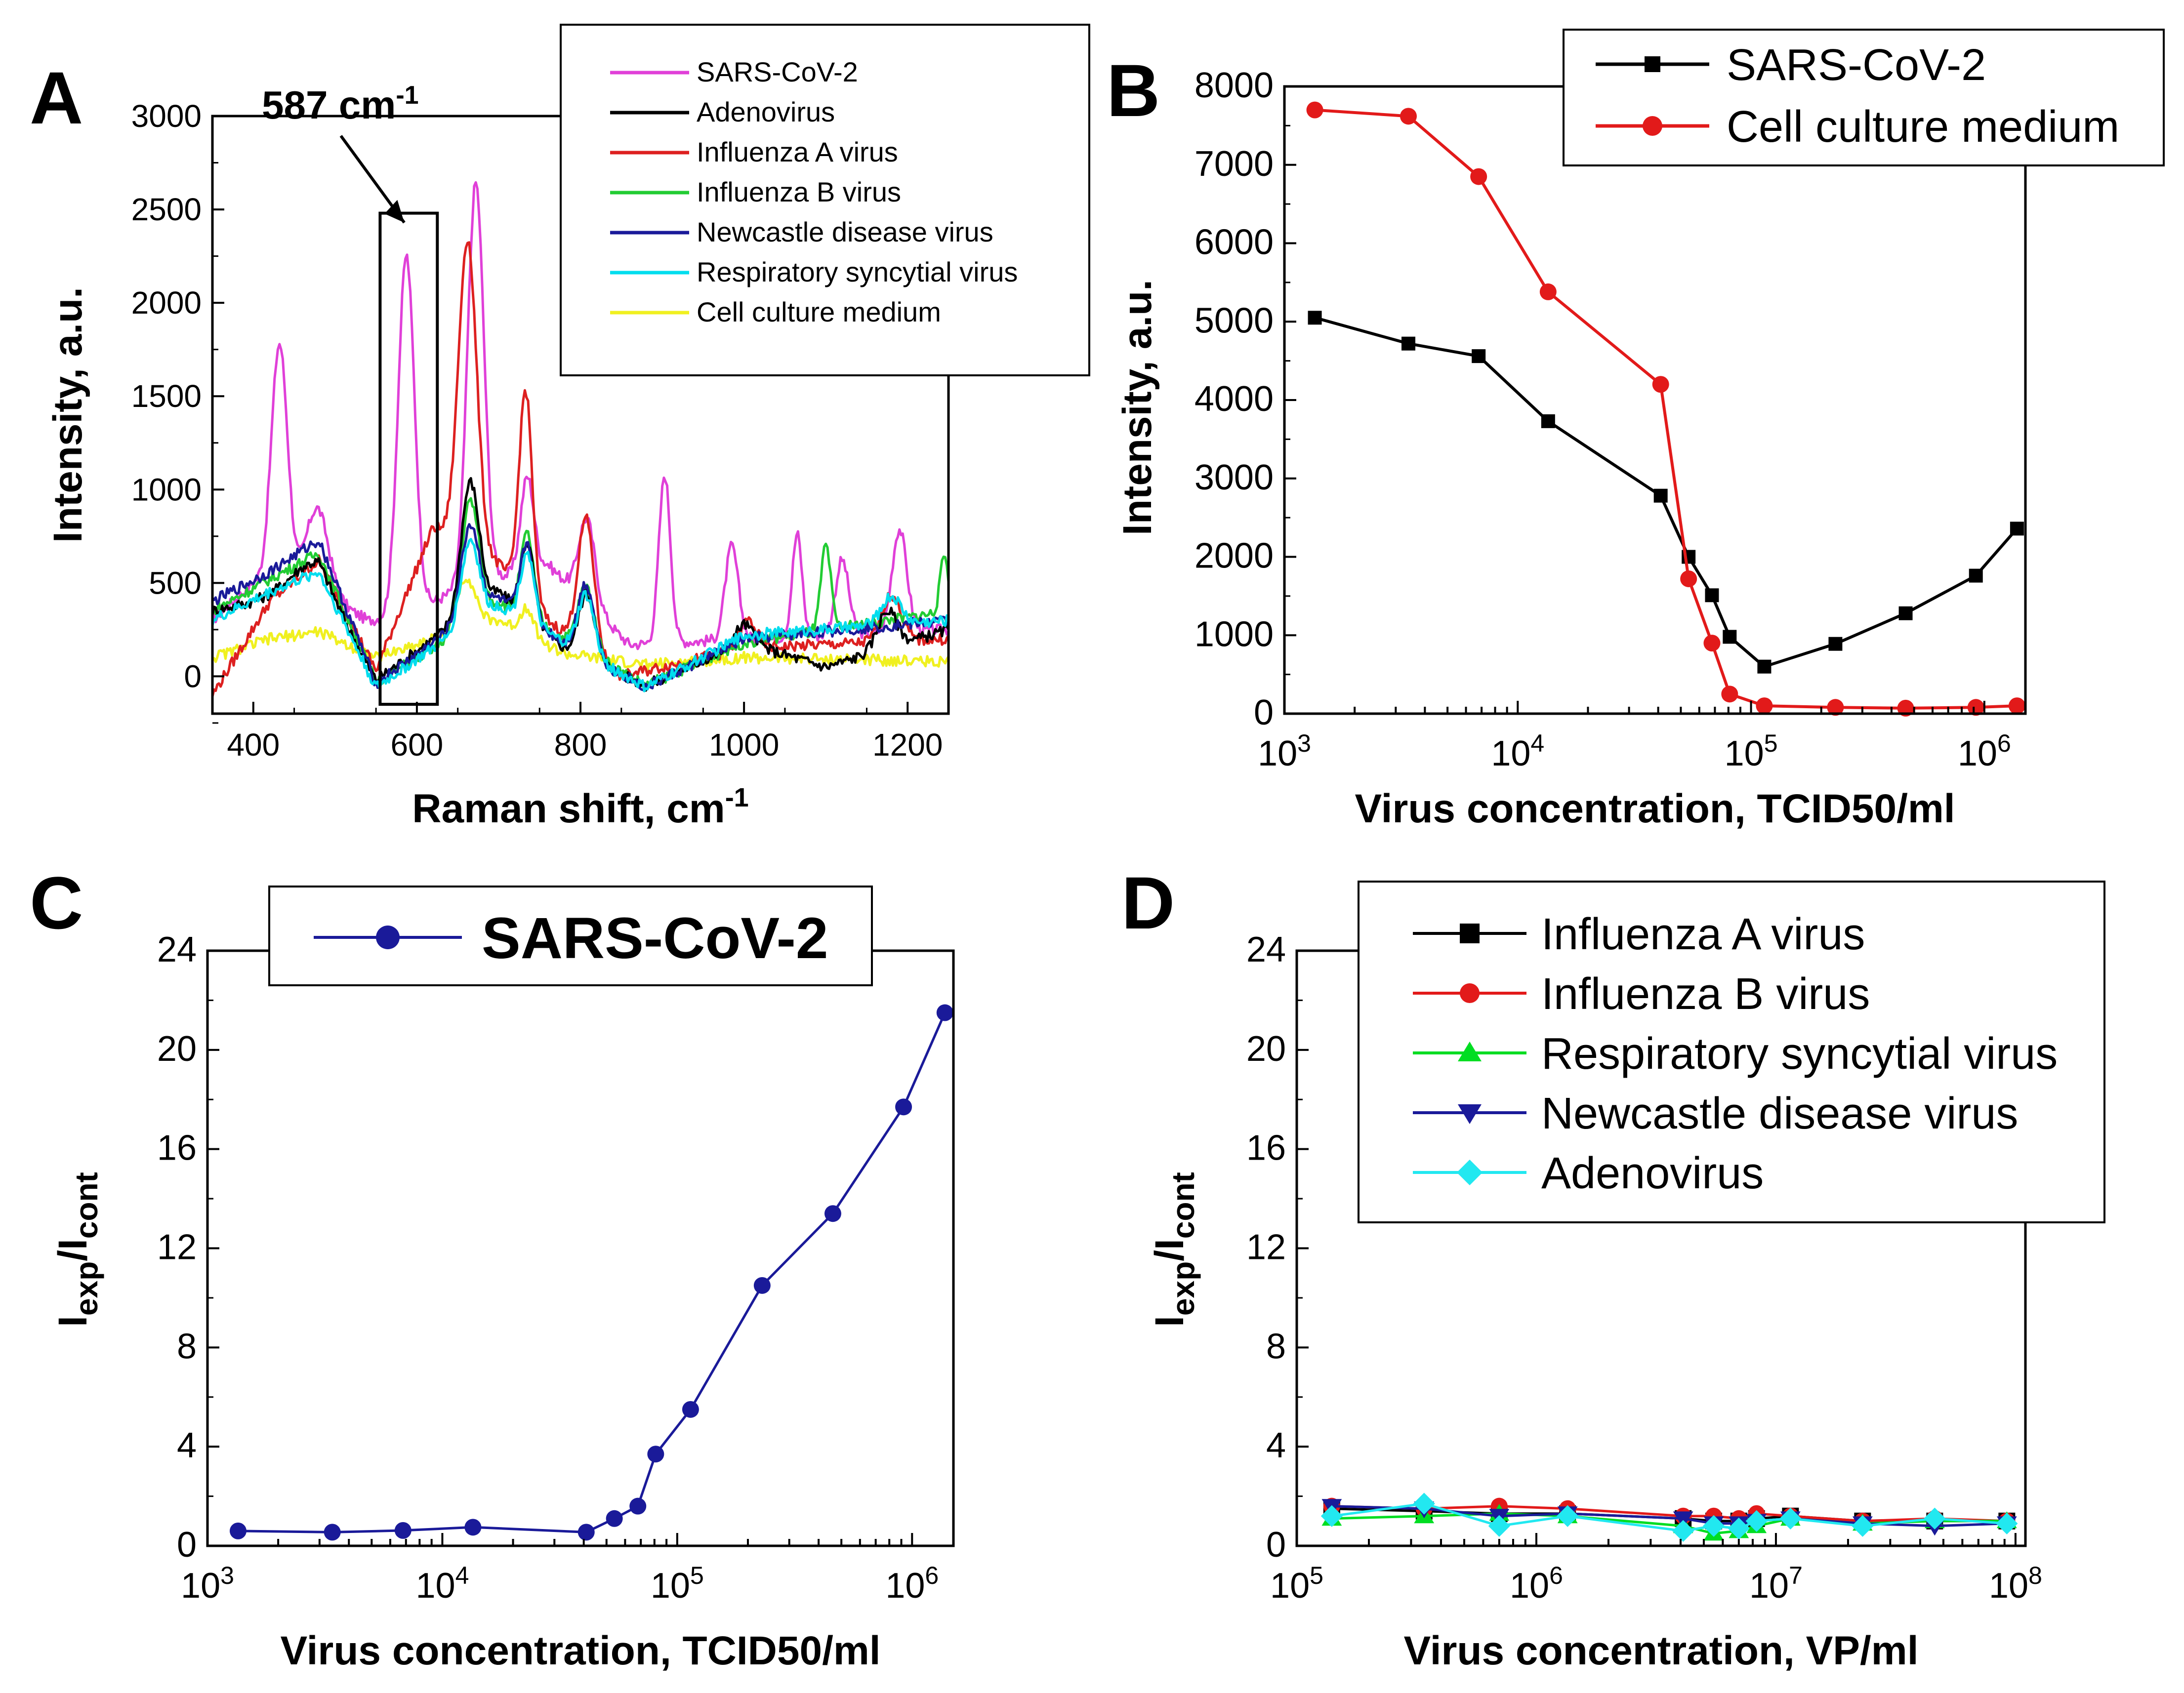 The height and width of the screenshot is (1693, 2184). Describe the element at coordinates (187, 1346) in the screenshot. I see `y-tick-label: 8` at that location.